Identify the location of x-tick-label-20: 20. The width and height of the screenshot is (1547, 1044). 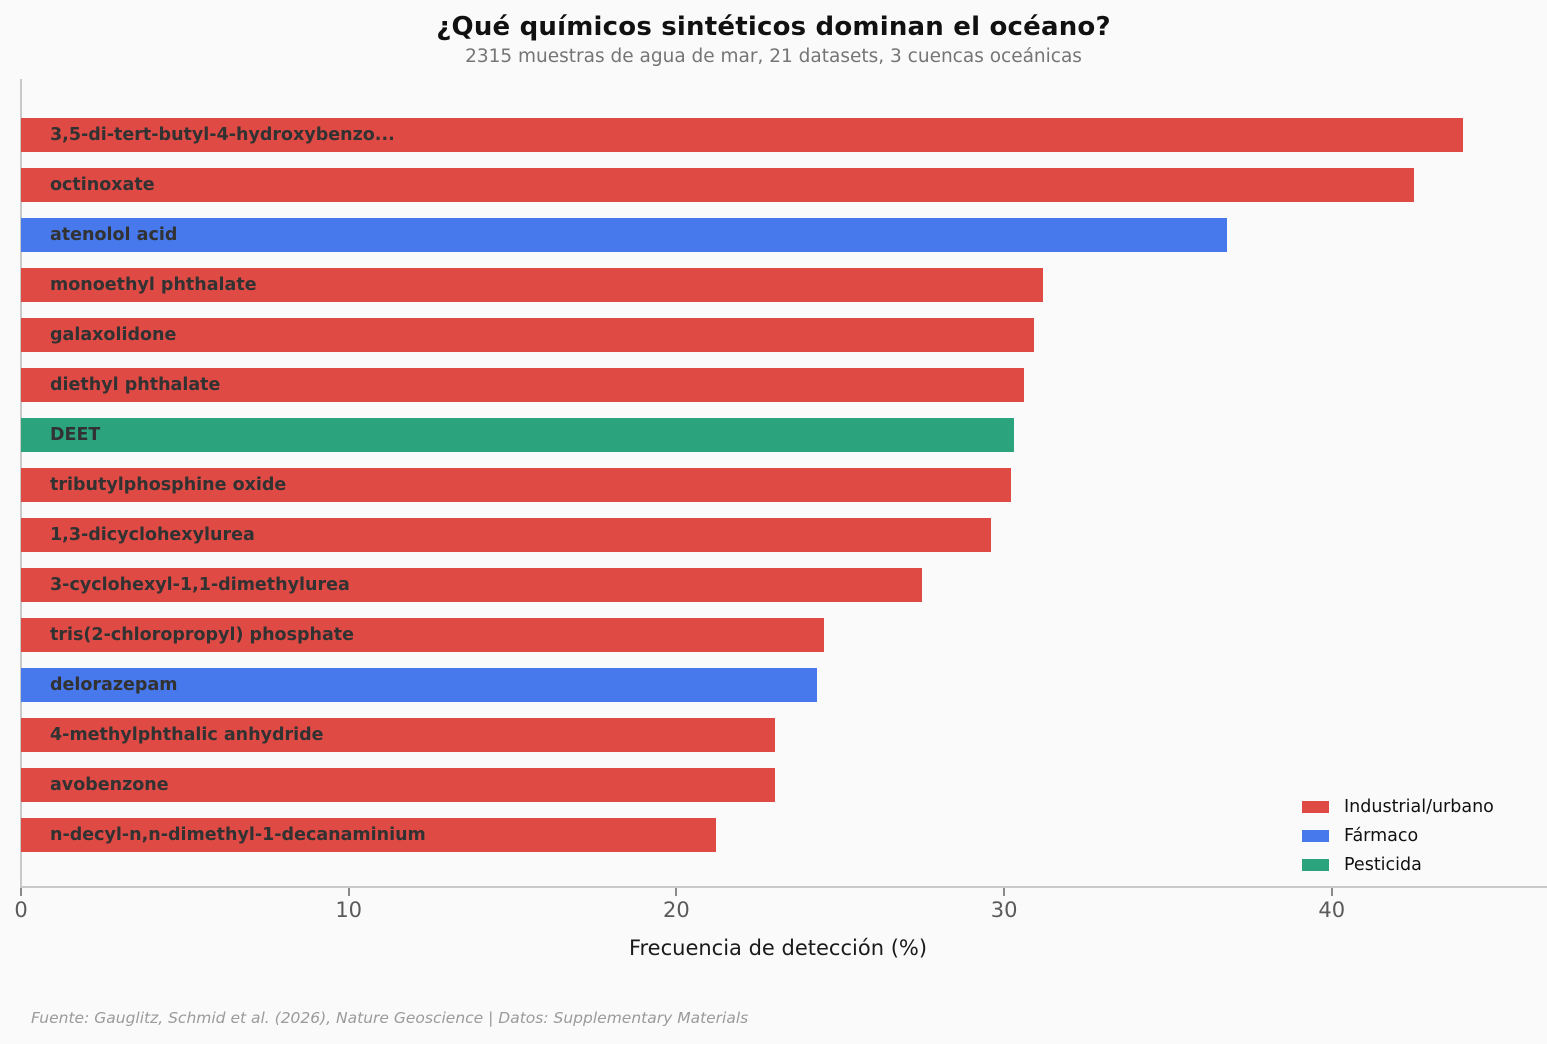
(676, 910).